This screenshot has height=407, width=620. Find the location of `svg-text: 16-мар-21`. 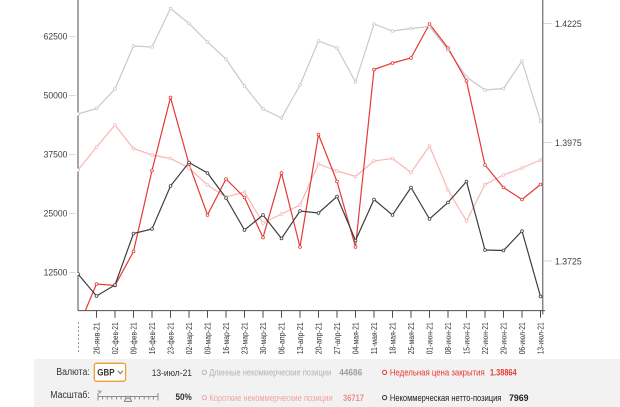

svg-text: 16-мар-21 is located at coordinates (226, 338).